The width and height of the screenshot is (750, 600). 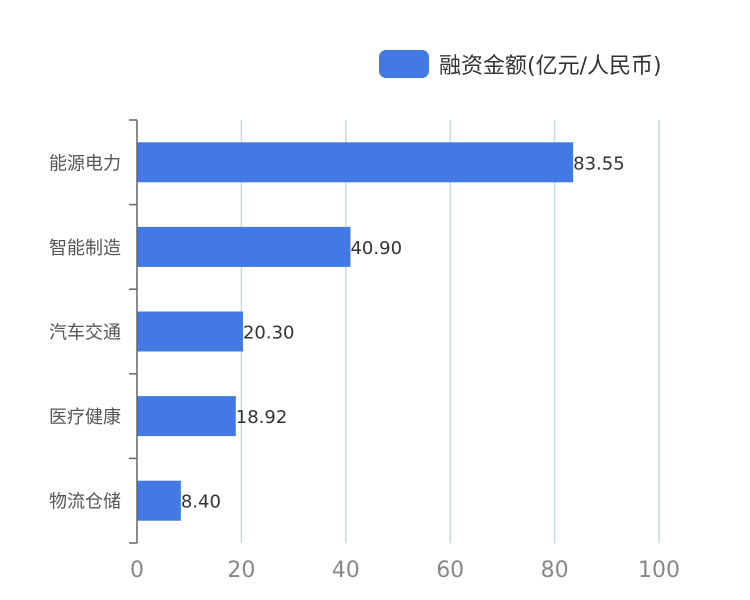 I want to click on x-tick-label: 20, so click(x=241, y=570).